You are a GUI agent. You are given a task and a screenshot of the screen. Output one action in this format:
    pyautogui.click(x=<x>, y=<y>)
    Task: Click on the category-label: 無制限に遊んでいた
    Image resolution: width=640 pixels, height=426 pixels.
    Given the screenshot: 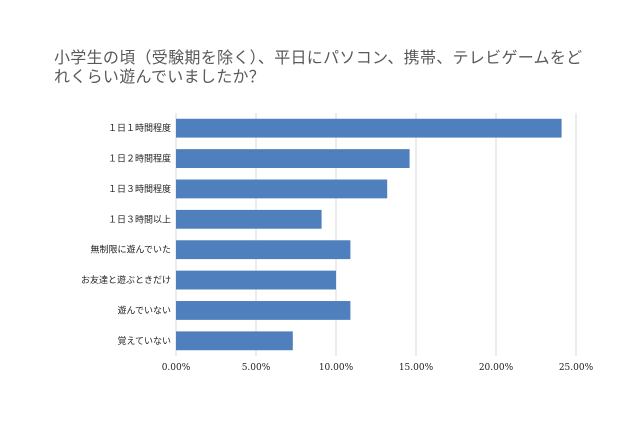 What is the action you would take?
    pyautogui.click(x=130, y=250)
    